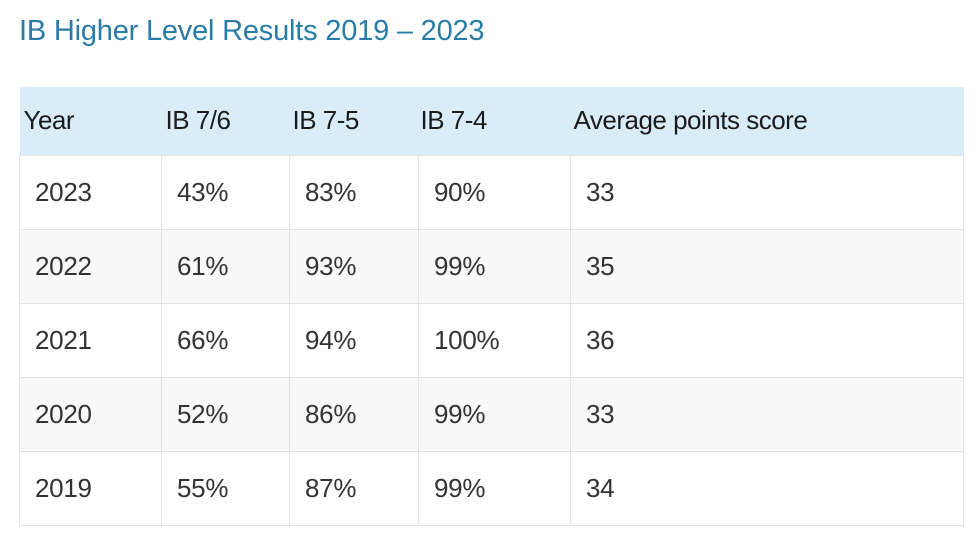 The width and height of the screenshot is (979, 552). I want to click on table-row: 2019 55% 87% 99% 34, so click(491, 488).